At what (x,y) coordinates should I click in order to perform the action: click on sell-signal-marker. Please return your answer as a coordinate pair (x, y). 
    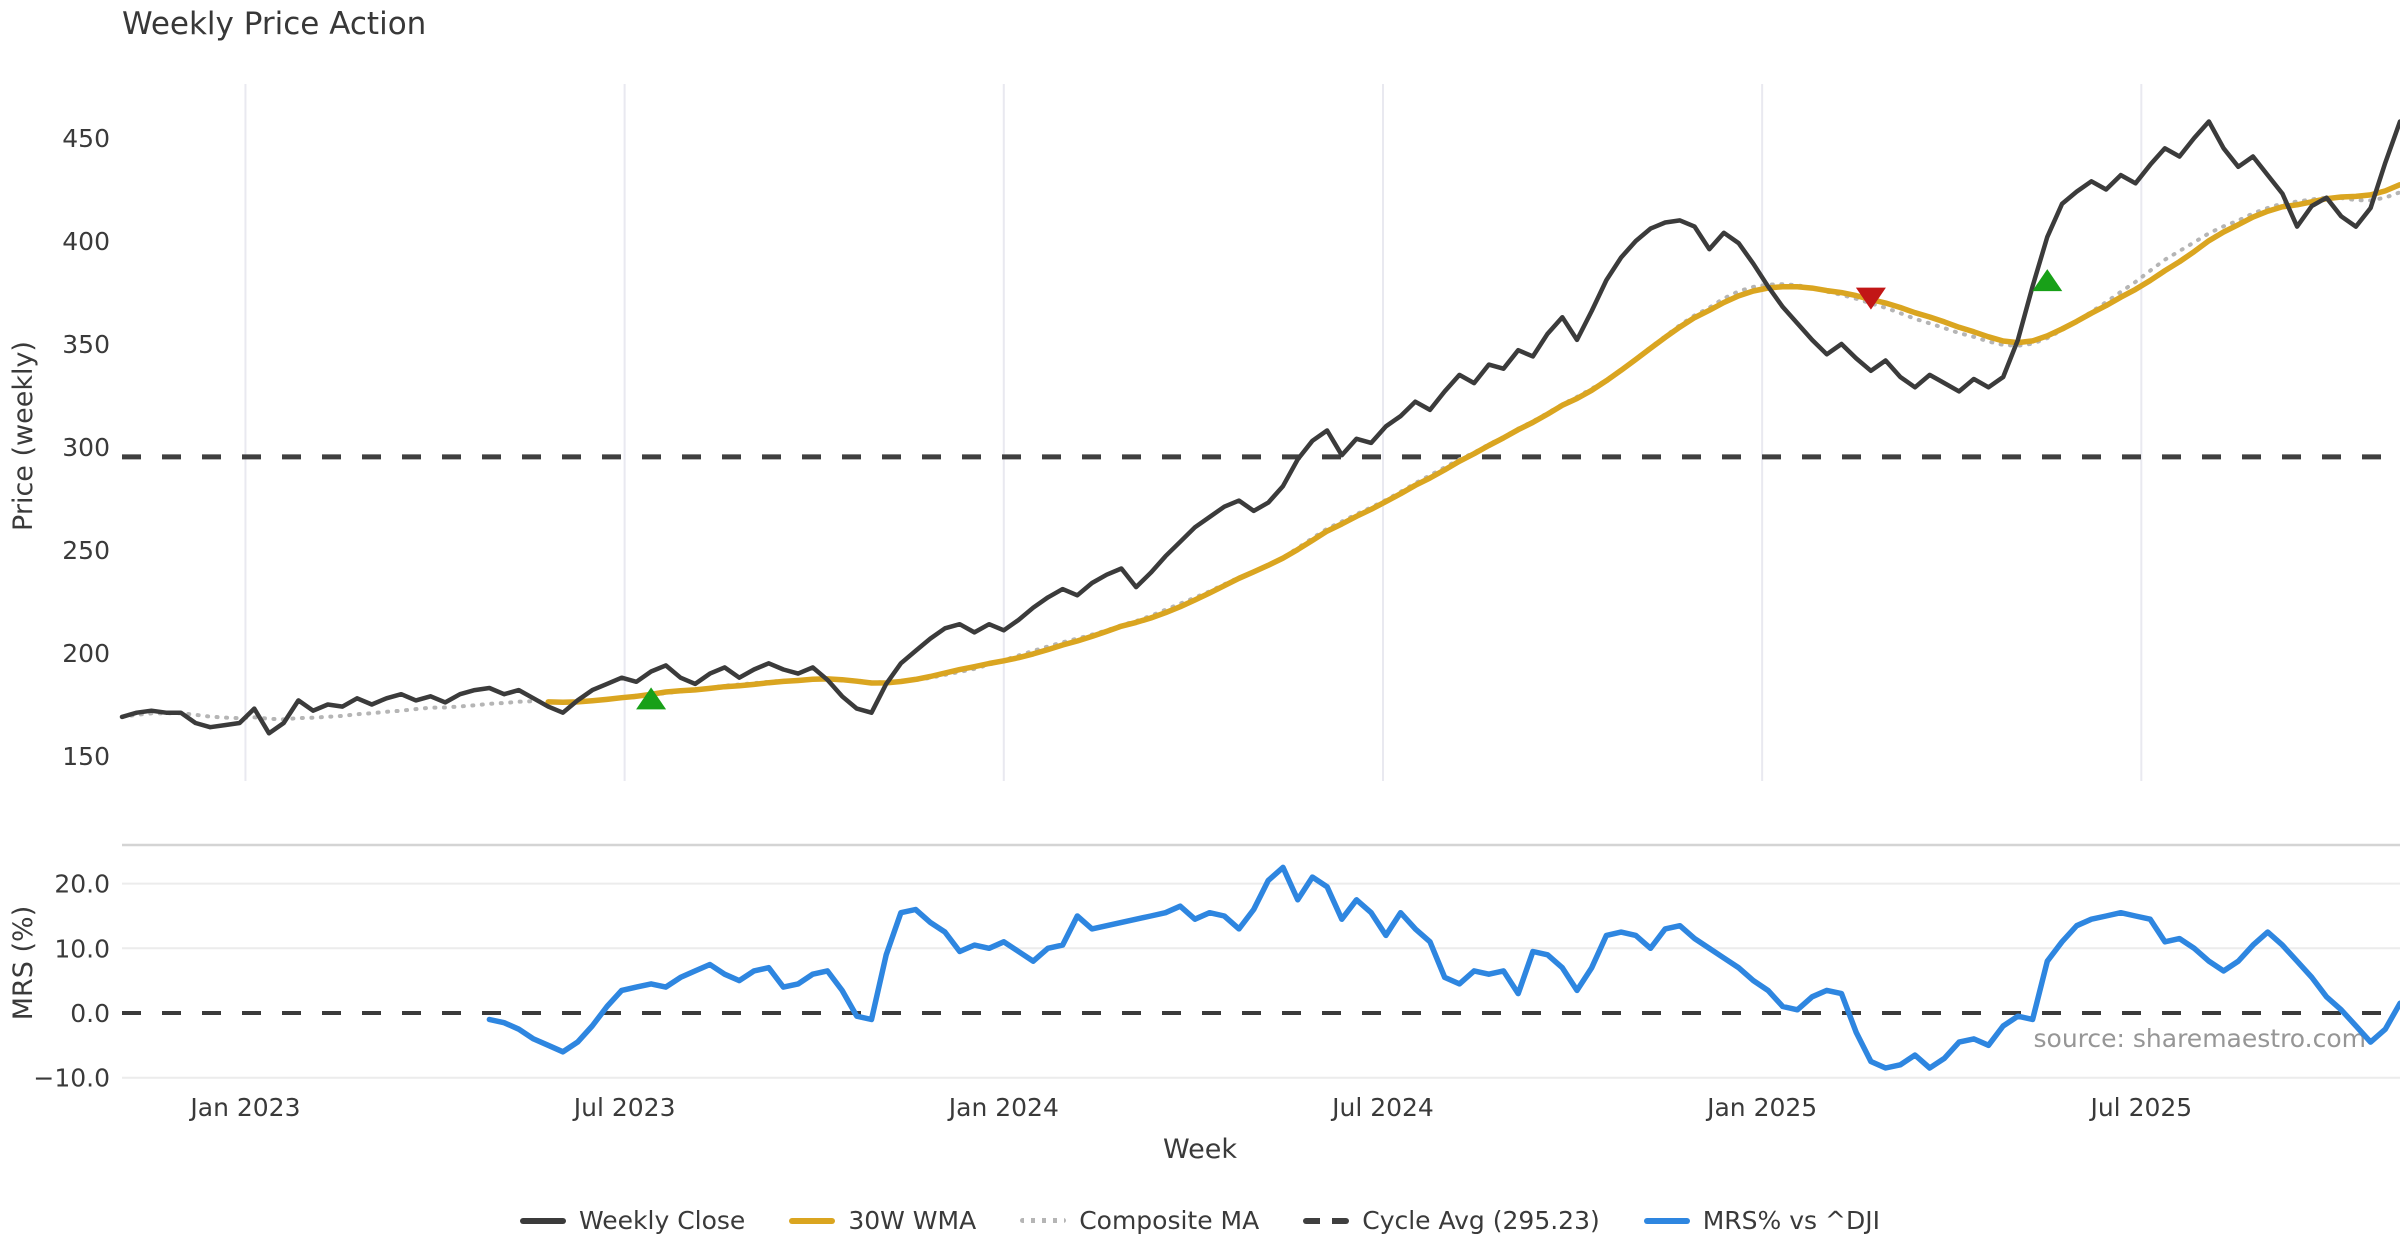
    Looking at the image, I should click on (1870, 298).